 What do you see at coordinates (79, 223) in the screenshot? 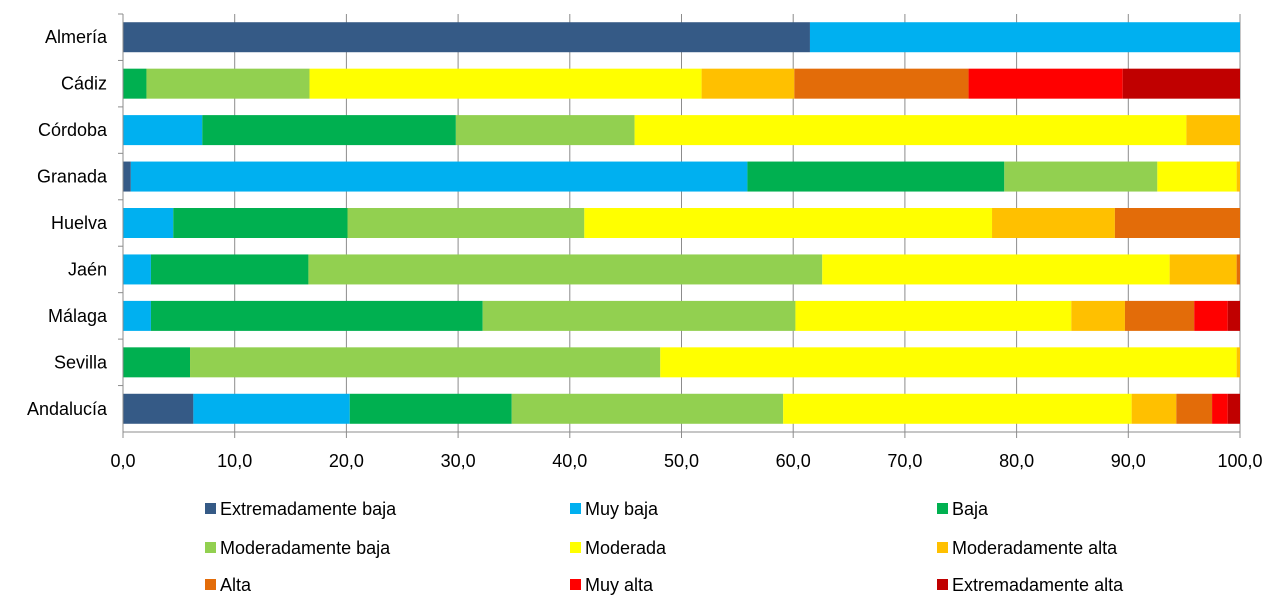
I see `category-label: Huelva` at bounding box center [79, 223].